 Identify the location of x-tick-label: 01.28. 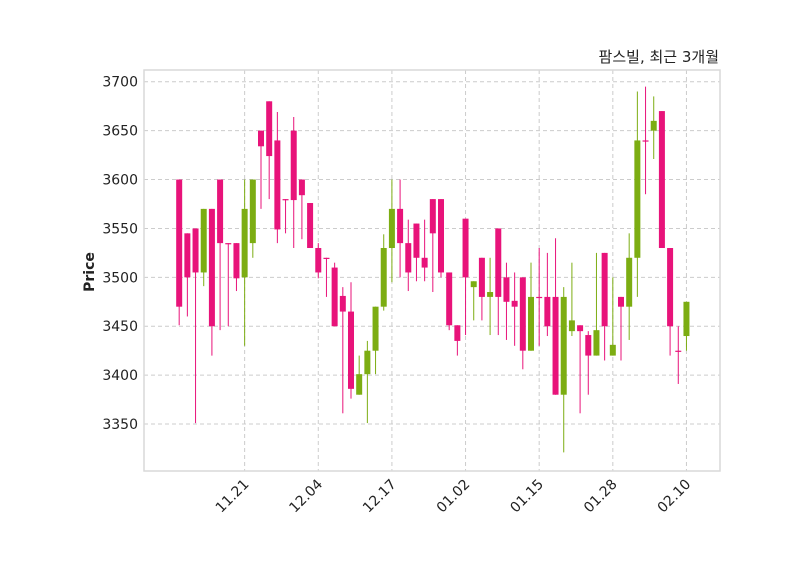
(601, 497).